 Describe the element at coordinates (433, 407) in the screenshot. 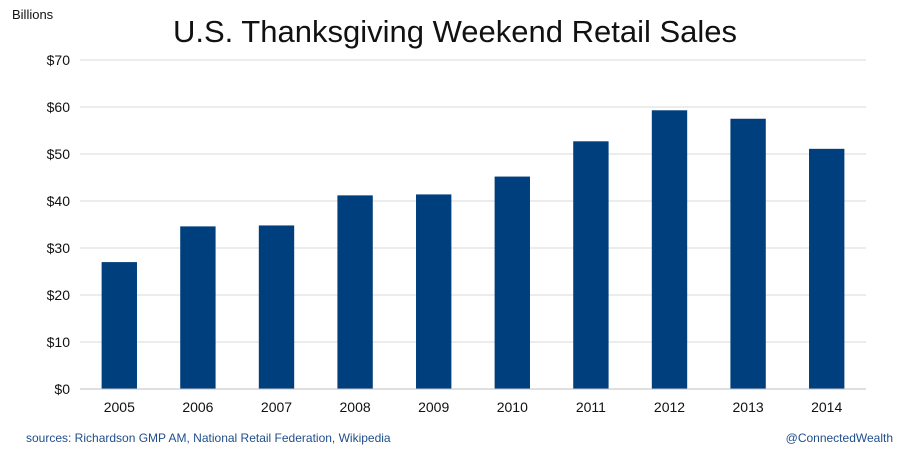

I see `x-tick-label: 2009` at that location.